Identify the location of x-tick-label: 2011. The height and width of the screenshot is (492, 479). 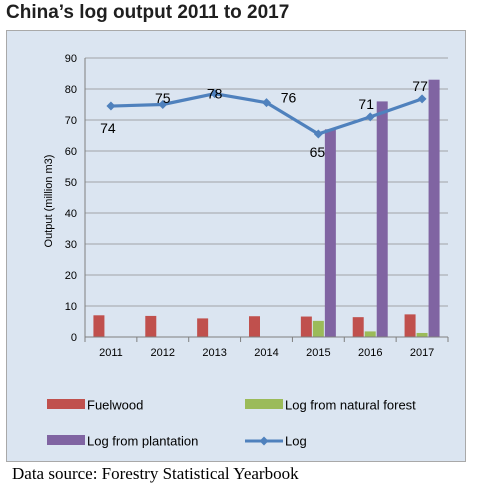
(111, 353).